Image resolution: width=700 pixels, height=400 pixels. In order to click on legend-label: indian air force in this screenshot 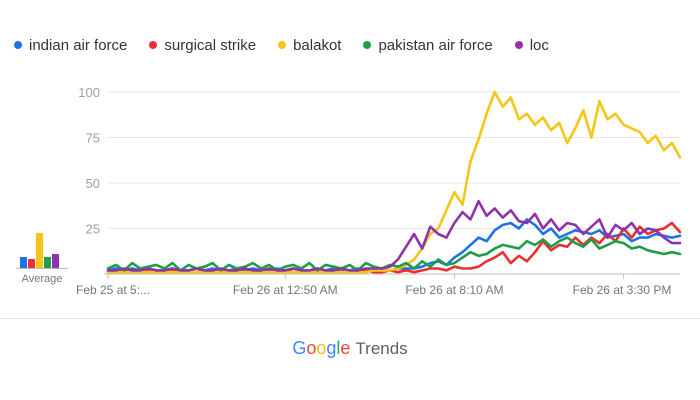, I will do `click(78, 45)`.